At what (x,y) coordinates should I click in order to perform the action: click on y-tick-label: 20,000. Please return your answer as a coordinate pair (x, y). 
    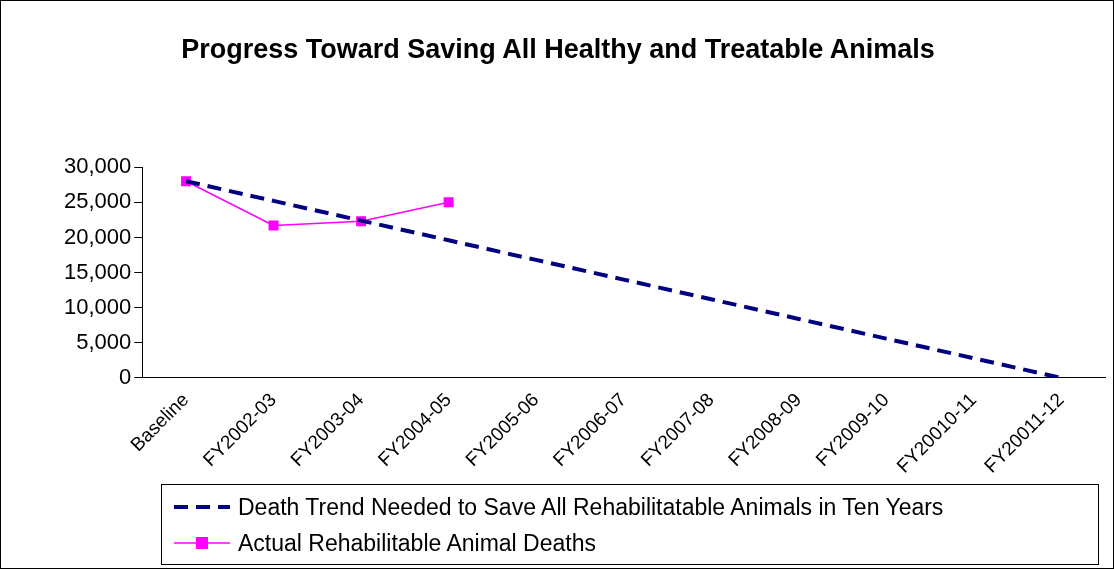
    Looking at the image, I should click on (97, 236).